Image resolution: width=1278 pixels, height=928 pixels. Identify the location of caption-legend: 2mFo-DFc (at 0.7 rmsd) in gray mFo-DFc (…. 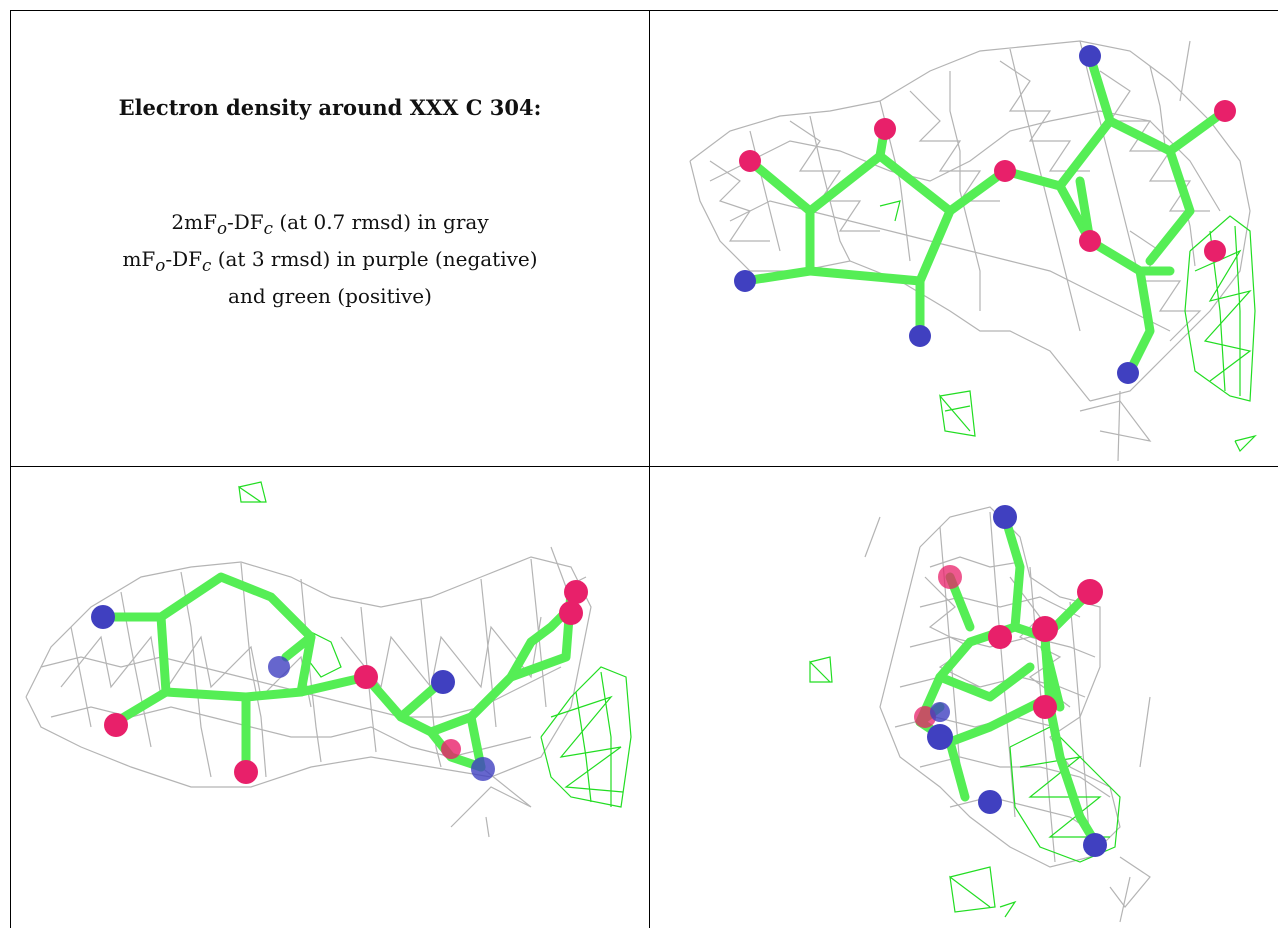
(330, 259).